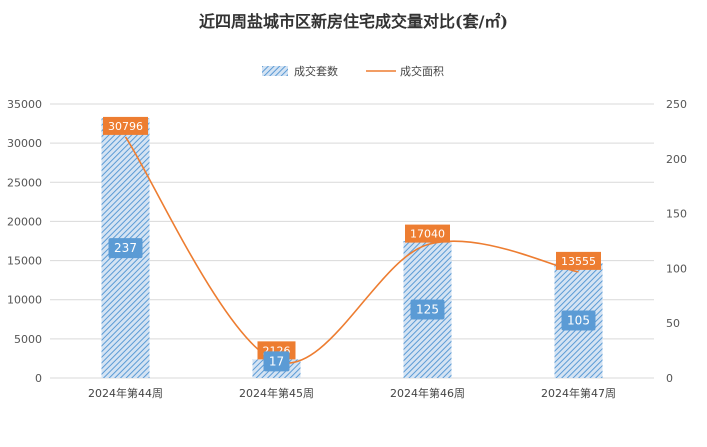 This screenshot has width=707, height=447. What do you see at coordinates (676, 214) in the screenshot?
I see `right-tick-label: 150` at bounding box center [676, 214].